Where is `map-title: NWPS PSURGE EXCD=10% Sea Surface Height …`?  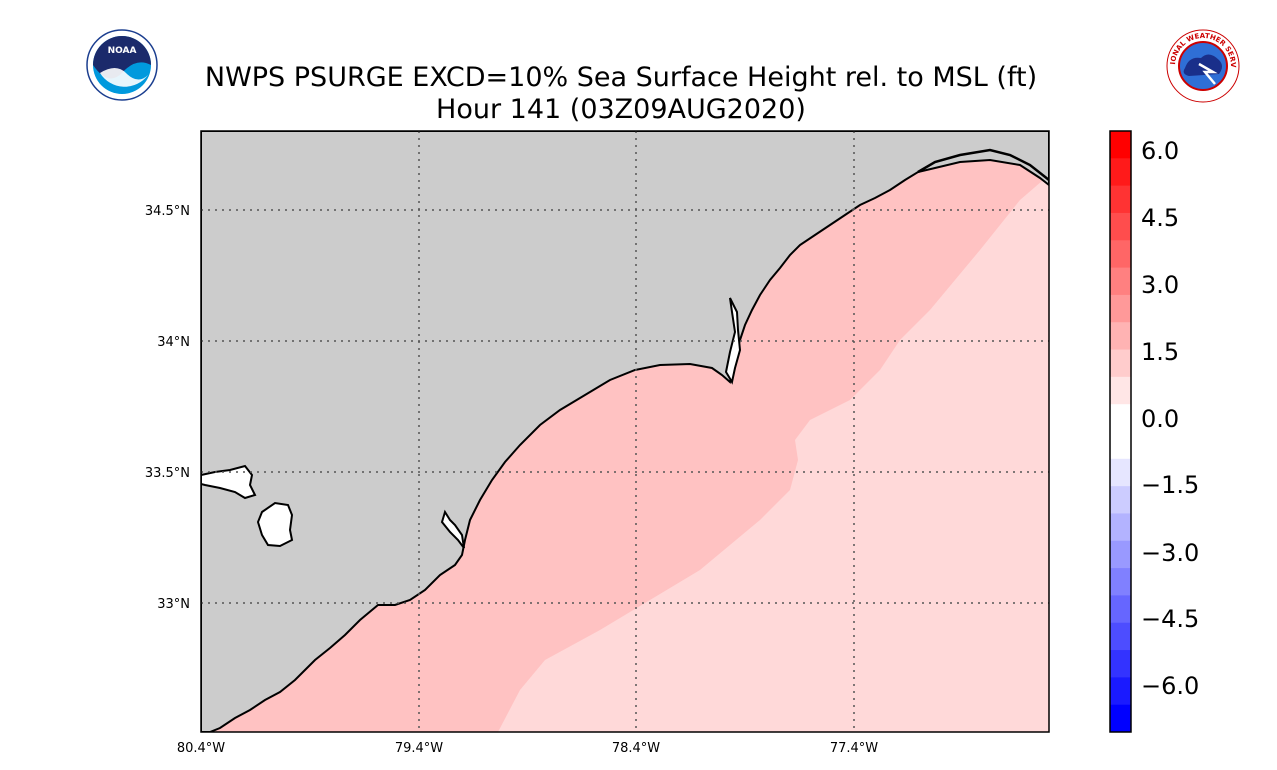 map-title: NWPS PSURGE EXCD=10% Sea Surface Height … is located at coordinates (621, 77).